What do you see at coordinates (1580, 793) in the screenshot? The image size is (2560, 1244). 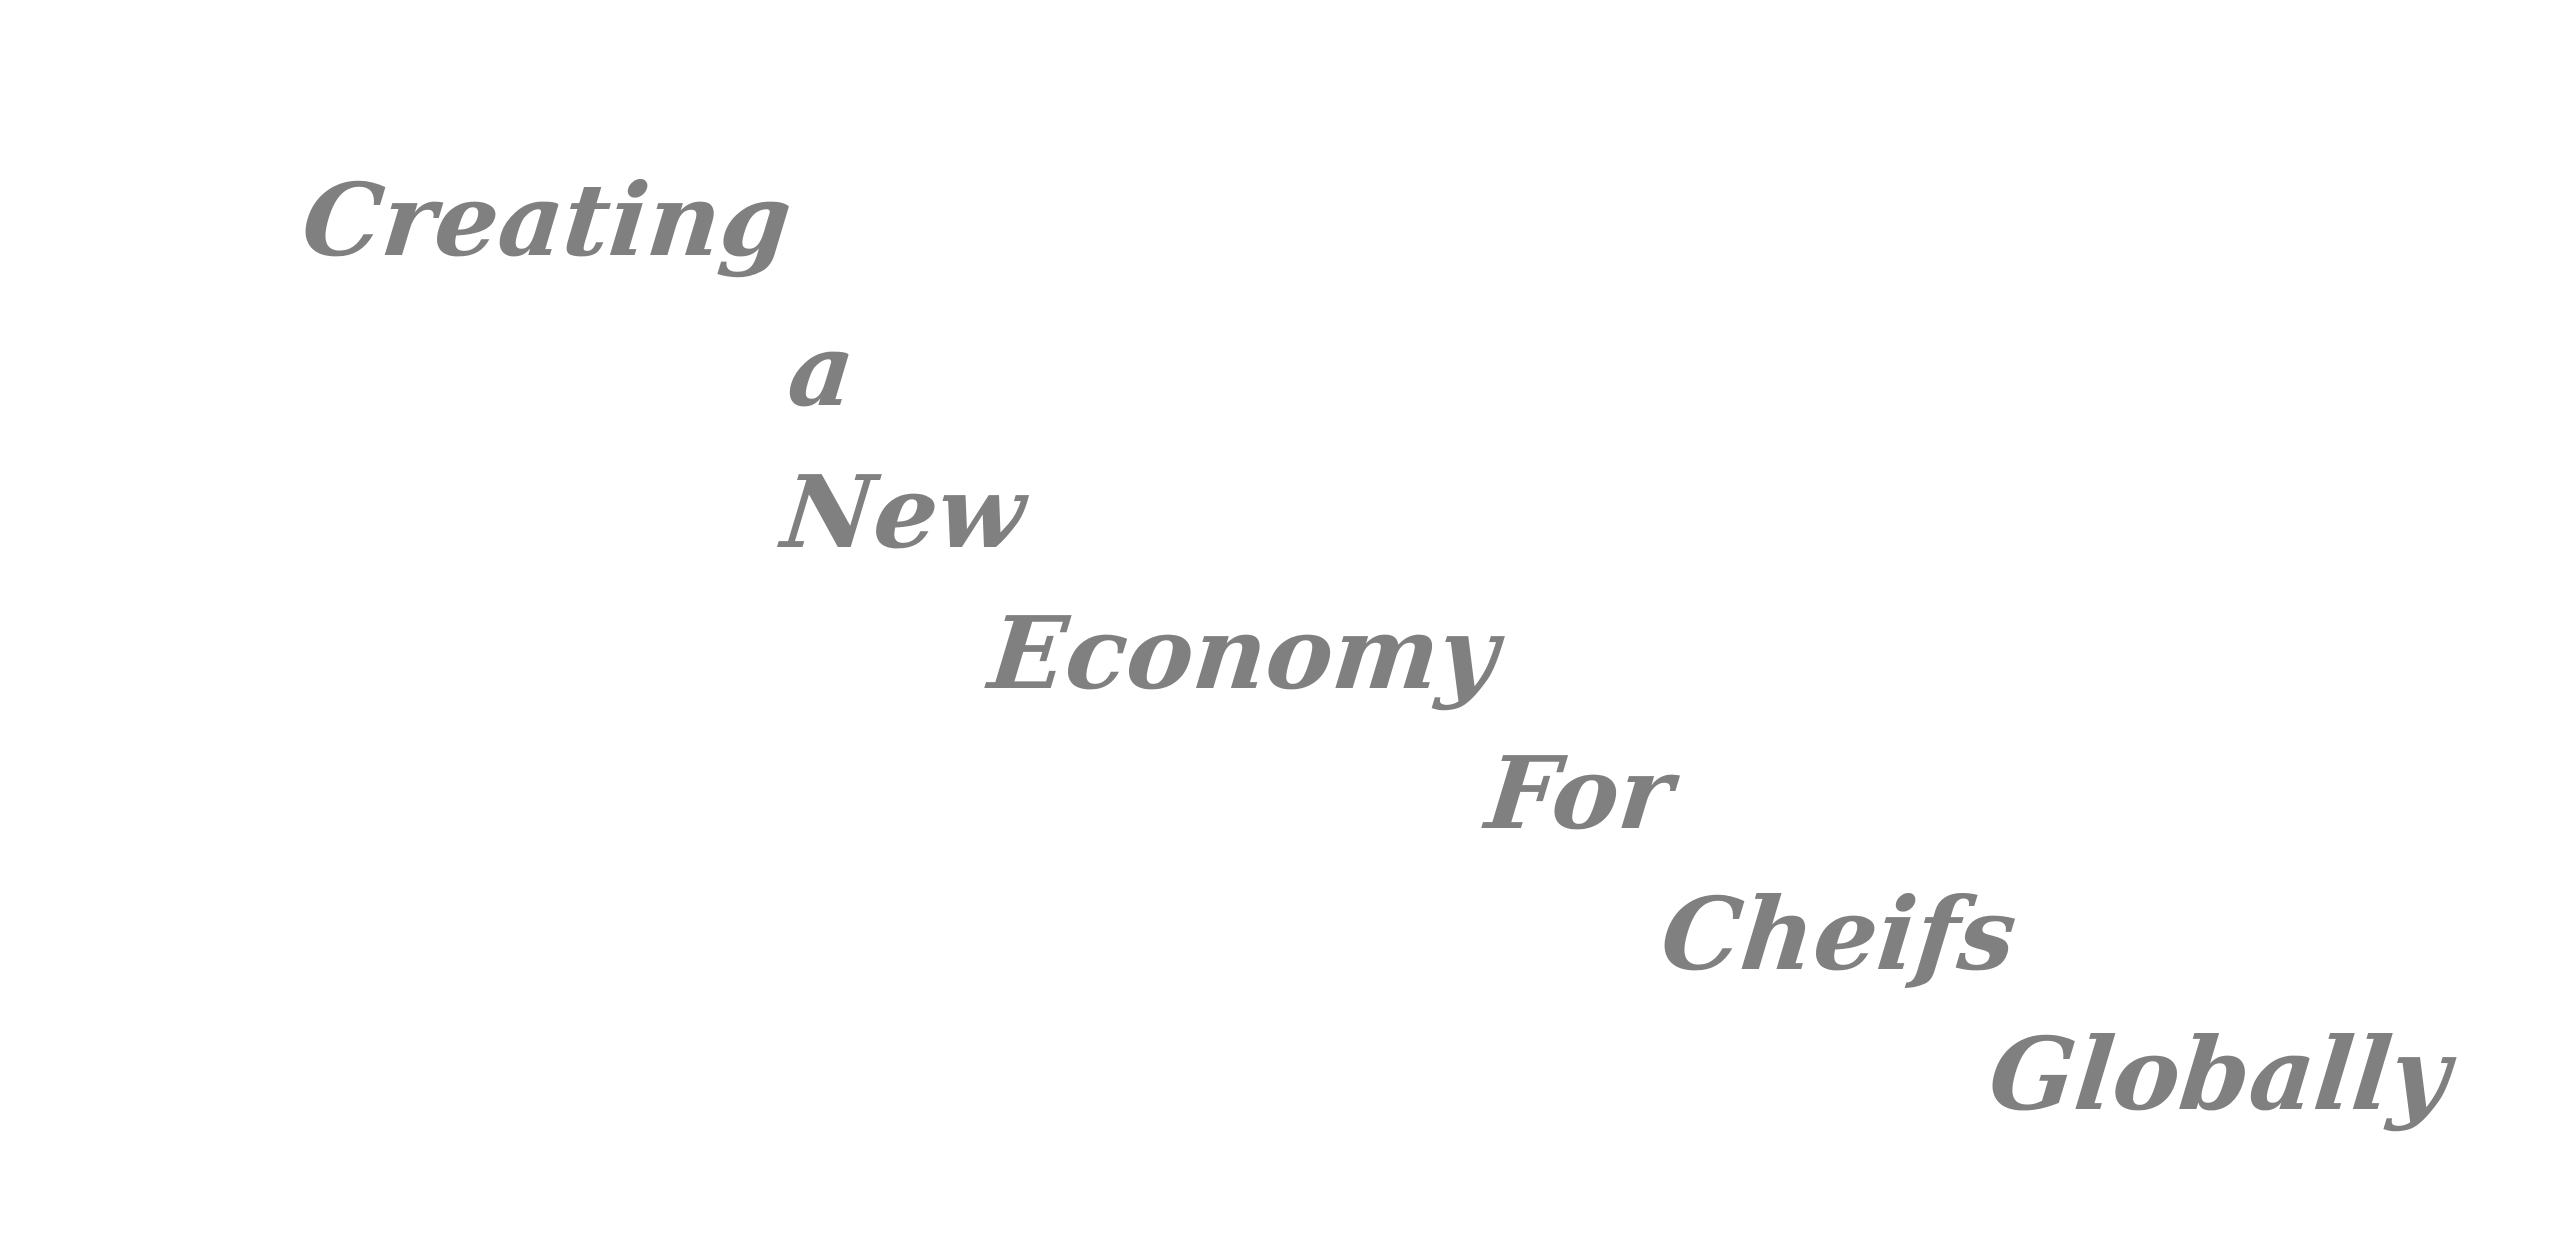 I see `slogan-word-for: For` at bounding box center [1580, 793].